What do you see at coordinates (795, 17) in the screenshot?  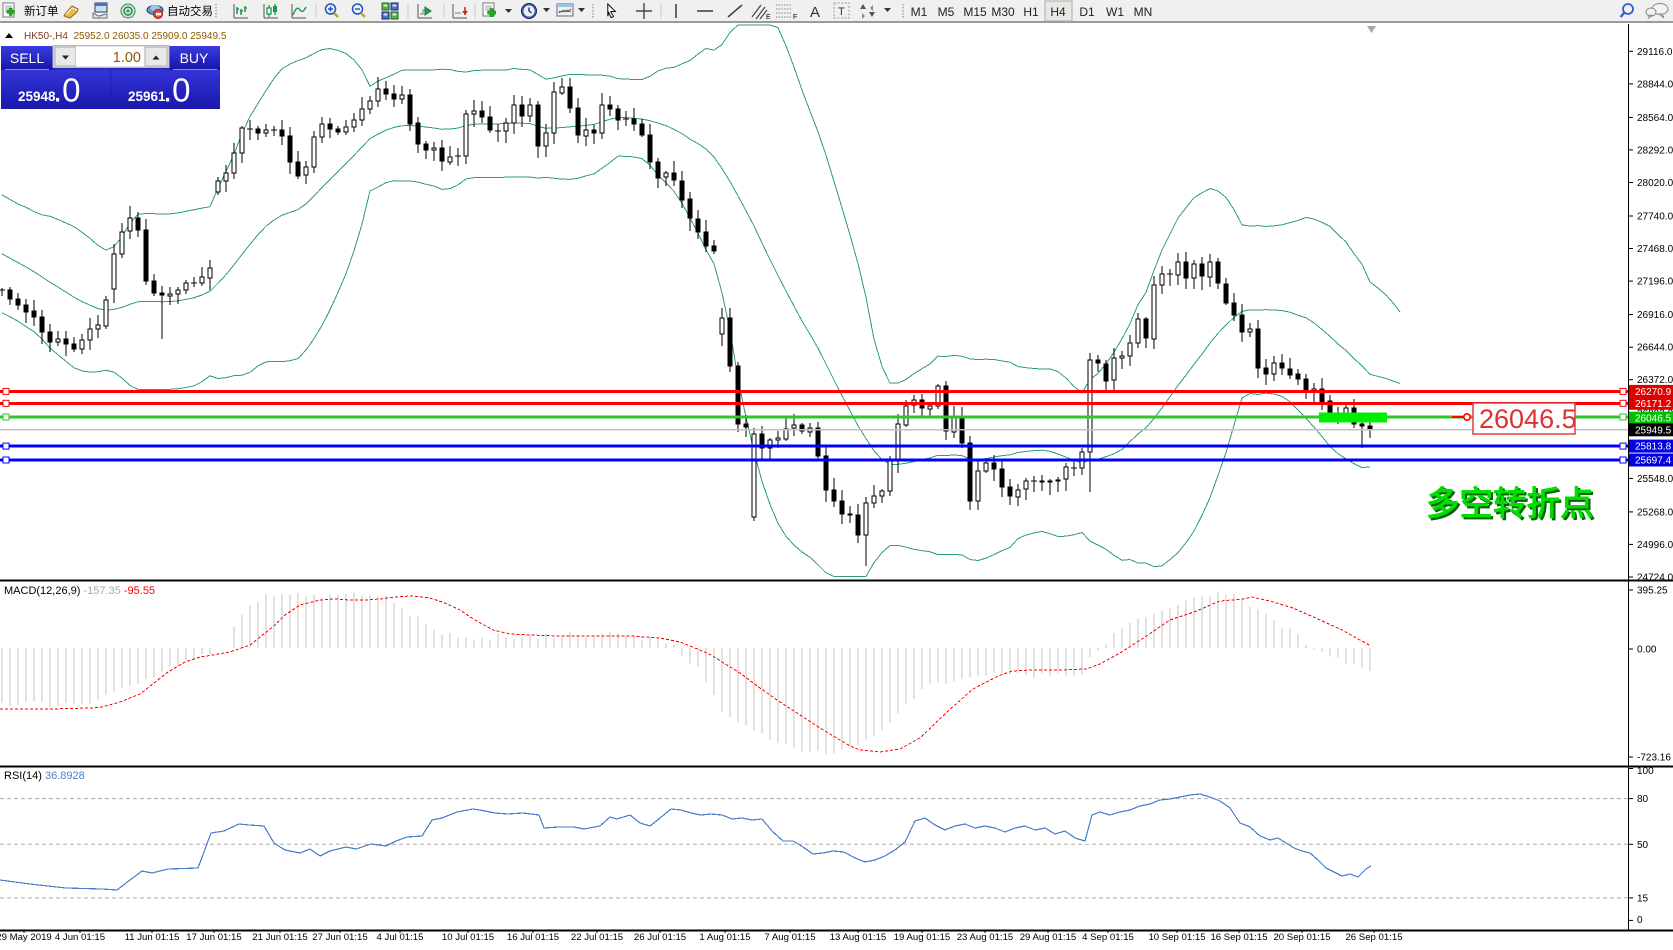 I see `svg-text: F` at bounding box center [795, 17].